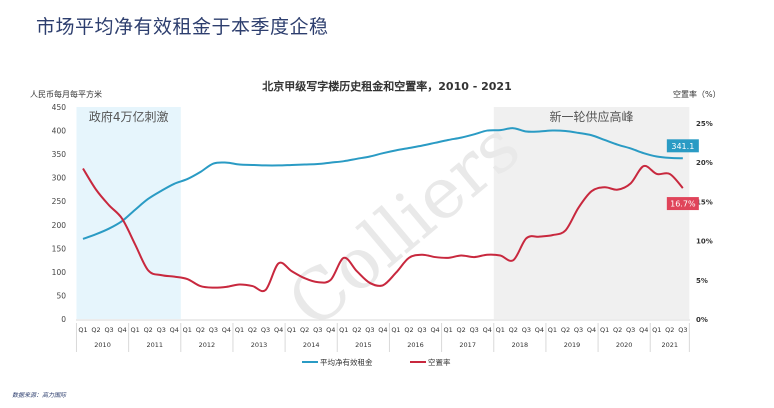 The image size is (774, 408). What do you see at coordinates (704, 242) in the screenshot?
I see `right-axis-tick: 10%` at bounding box center [704, 242].